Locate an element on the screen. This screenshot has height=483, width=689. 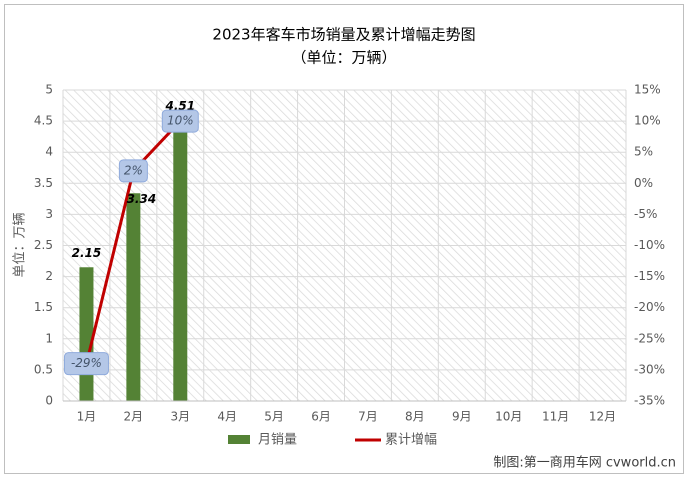
y-tick-label: 0 is located at coordinates (49, 401).